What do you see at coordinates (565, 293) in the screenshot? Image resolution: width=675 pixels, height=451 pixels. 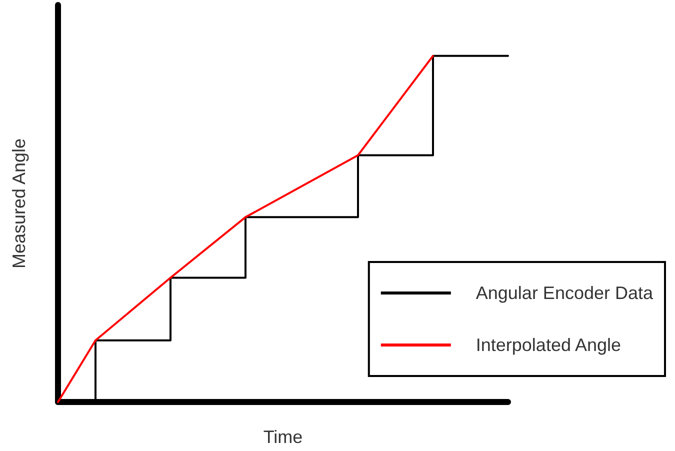 I see `legend-label: Angular Encoder Data` at bounding box center [565, 293].